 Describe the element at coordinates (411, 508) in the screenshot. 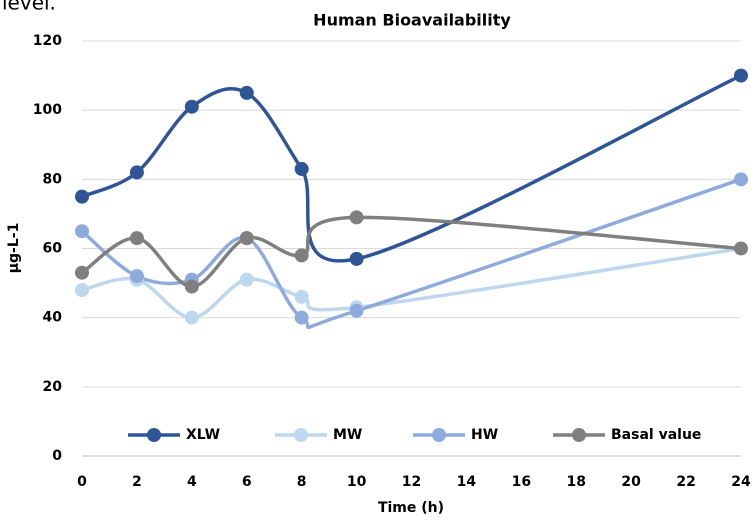

I see `x-axis-label: Time (h)` at that location.